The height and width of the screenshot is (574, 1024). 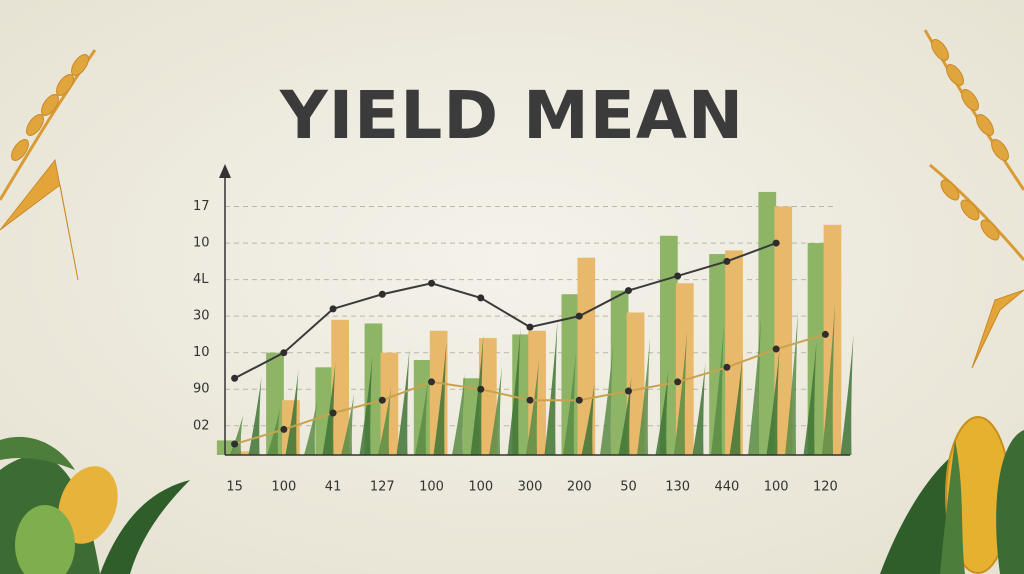 What do you see at coordinates (505, 311) in the screenshot?
I see `line` at bounding box center [505, 311].